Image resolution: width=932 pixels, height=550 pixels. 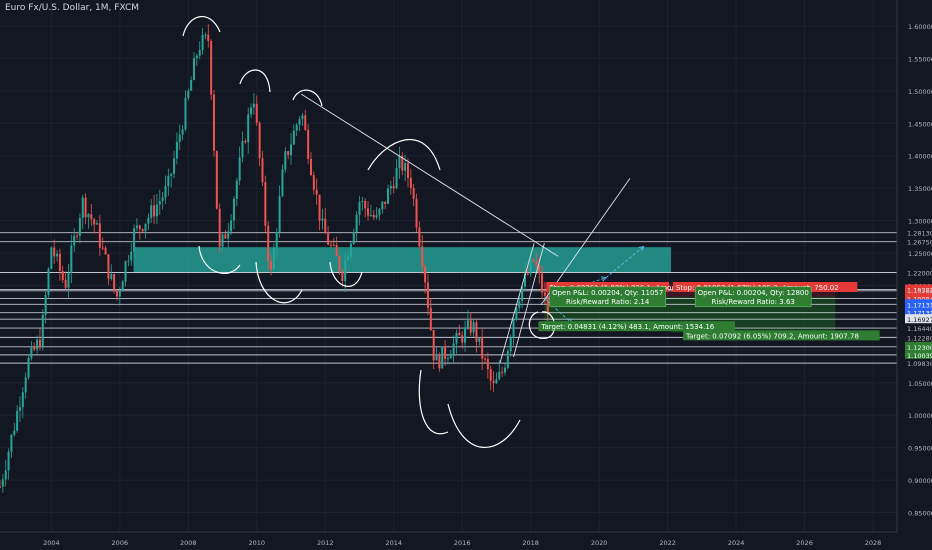 I want to click on price-tick-label: 1.40000, so click(x=920, y=157).